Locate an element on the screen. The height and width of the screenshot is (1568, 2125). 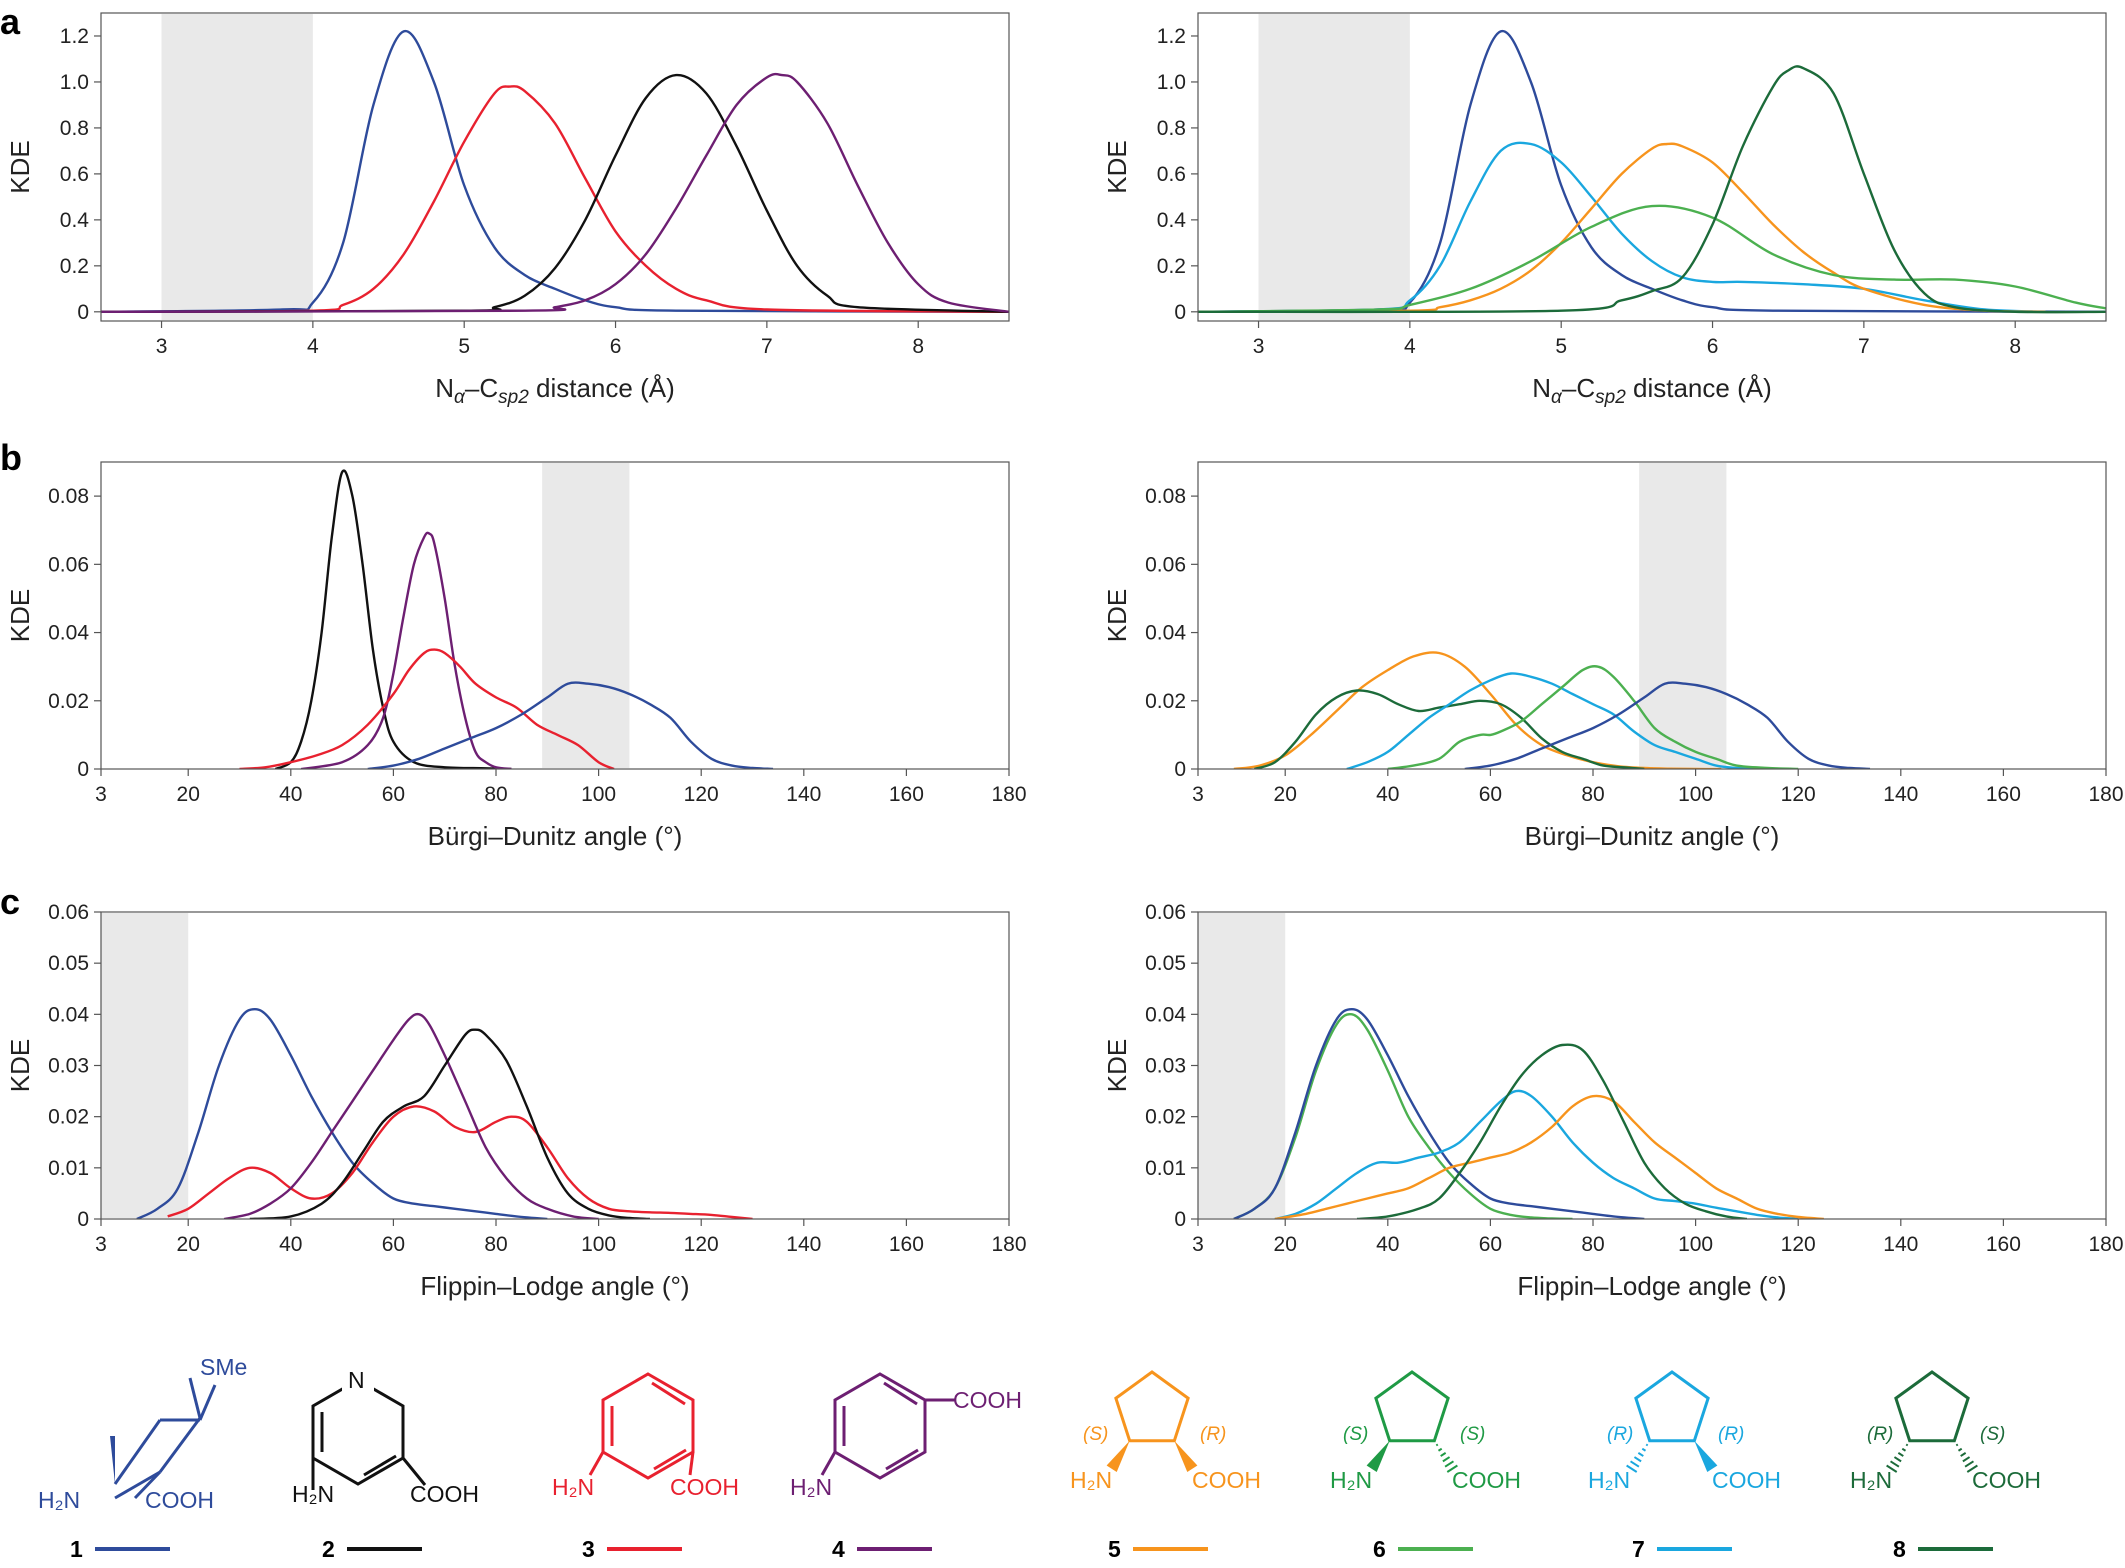
x-tick-label: 60 is located at coordinates (1490, 1244).